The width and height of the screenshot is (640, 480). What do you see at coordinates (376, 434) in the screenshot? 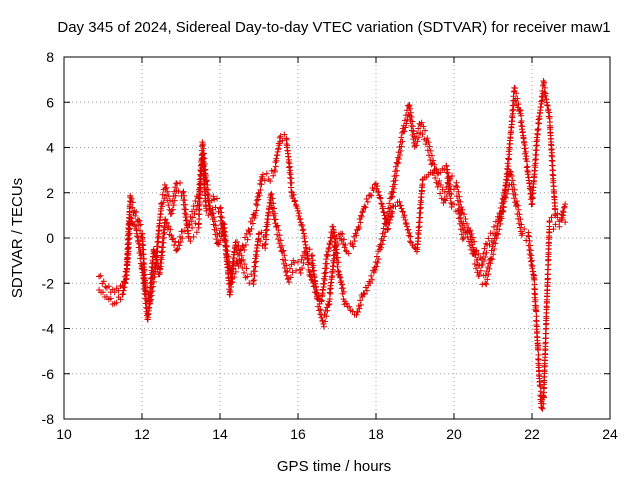
I see `x-tick-label: 18` at bounding box center [376, 434].